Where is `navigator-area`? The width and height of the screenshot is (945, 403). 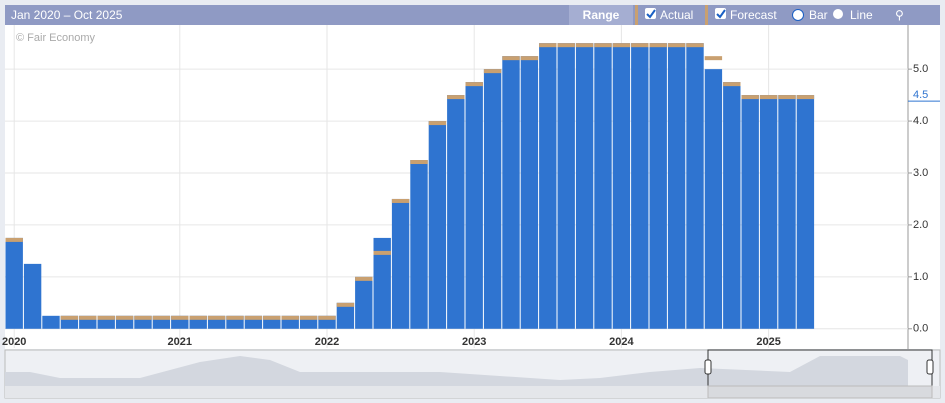 navigator-area is located at coordinates (456, 371).